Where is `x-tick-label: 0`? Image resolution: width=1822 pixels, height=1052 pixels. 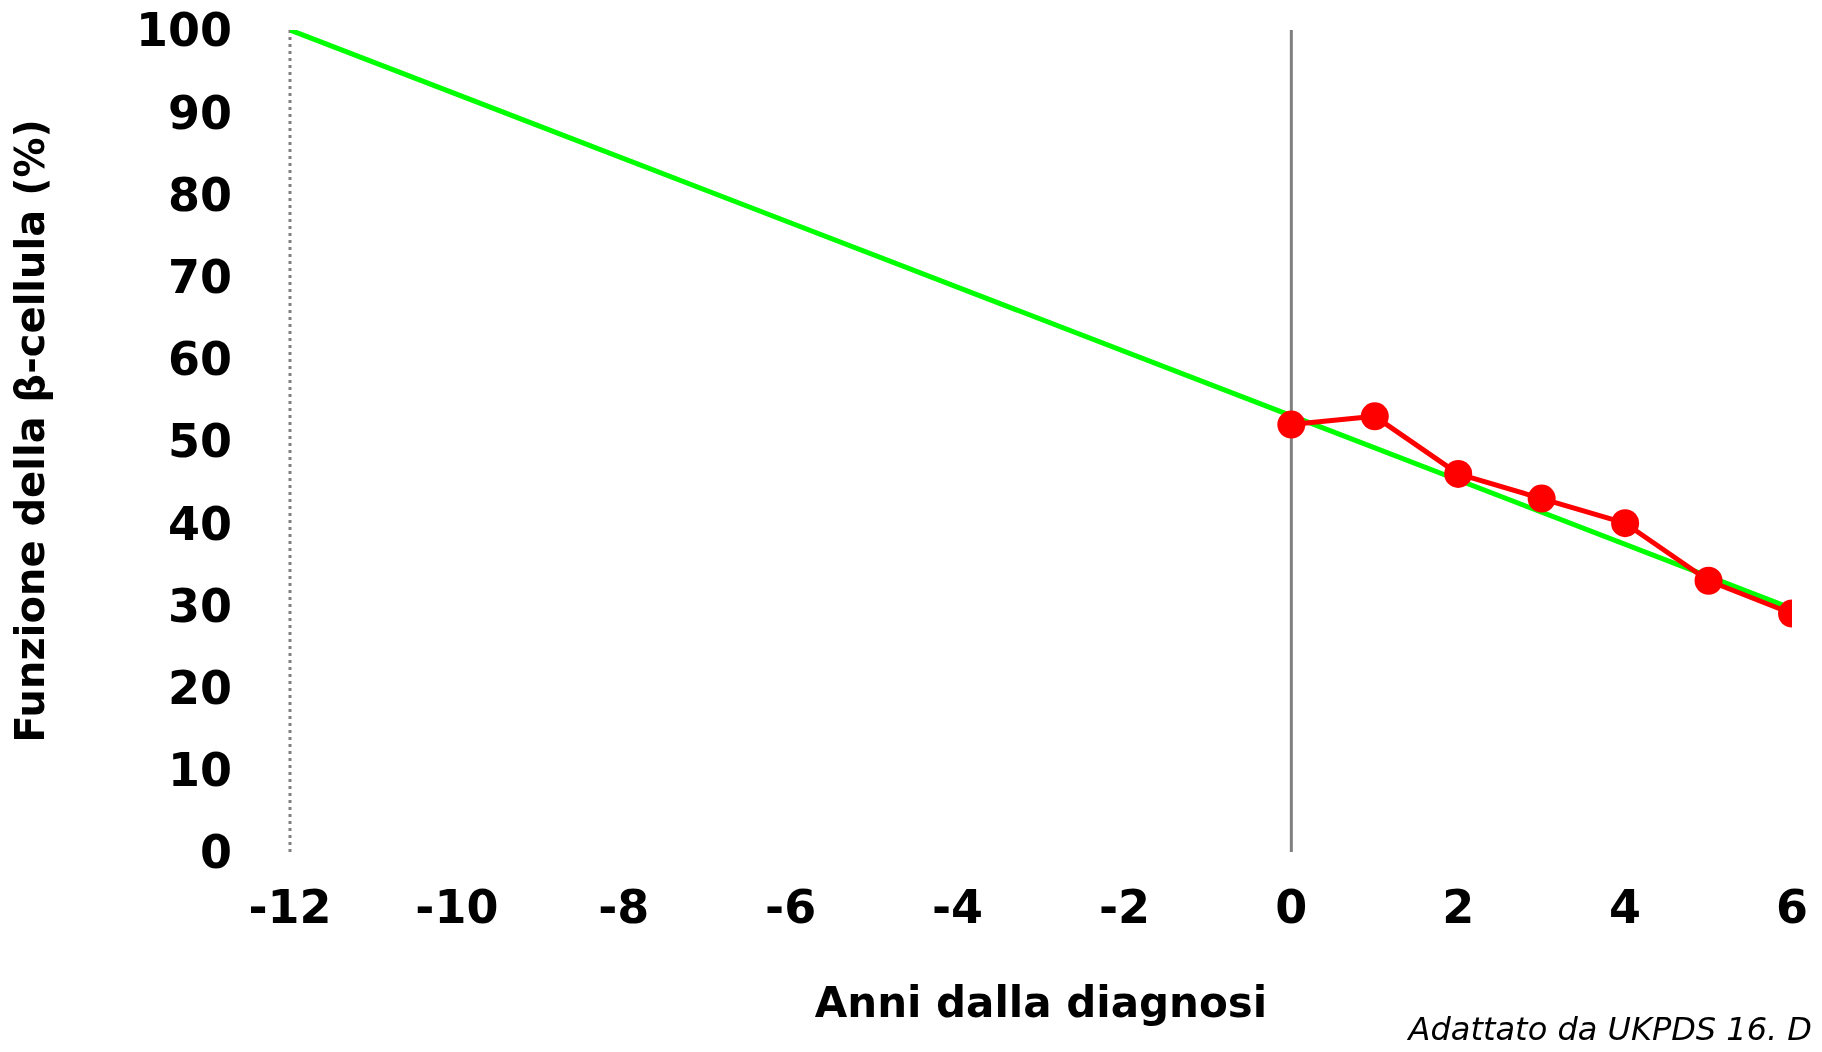
x-tick-label: 0 is located at coordinates (1291, 906).